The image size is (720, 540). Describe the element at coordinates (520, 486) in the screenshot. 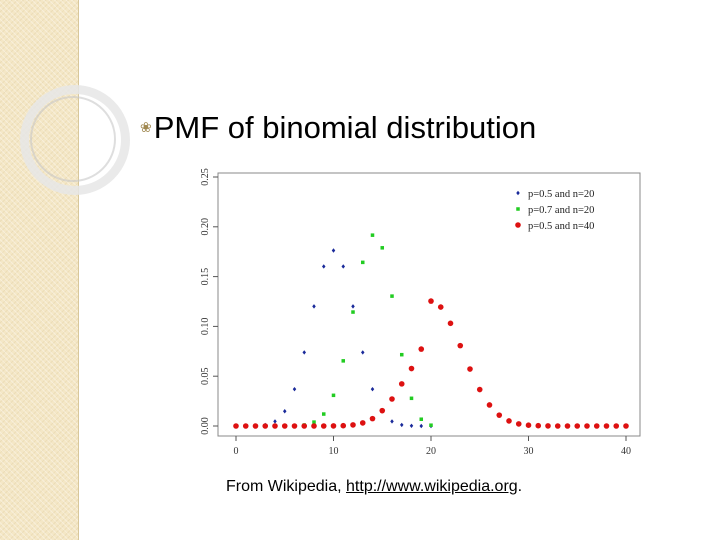

I see `caption-suffix: .` at that location.